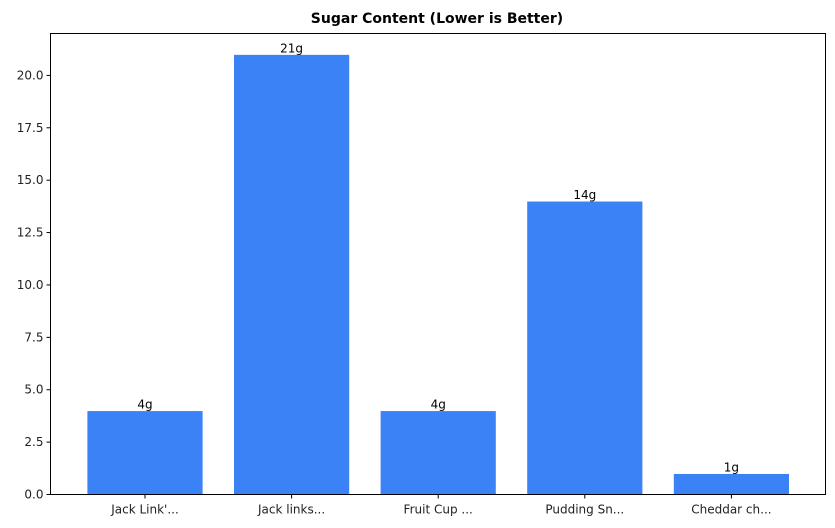  What do you see at coordinates (33, 337) in the screenshot?
I see `y-tick-label: 7.5` at bounding box center [33, 337].